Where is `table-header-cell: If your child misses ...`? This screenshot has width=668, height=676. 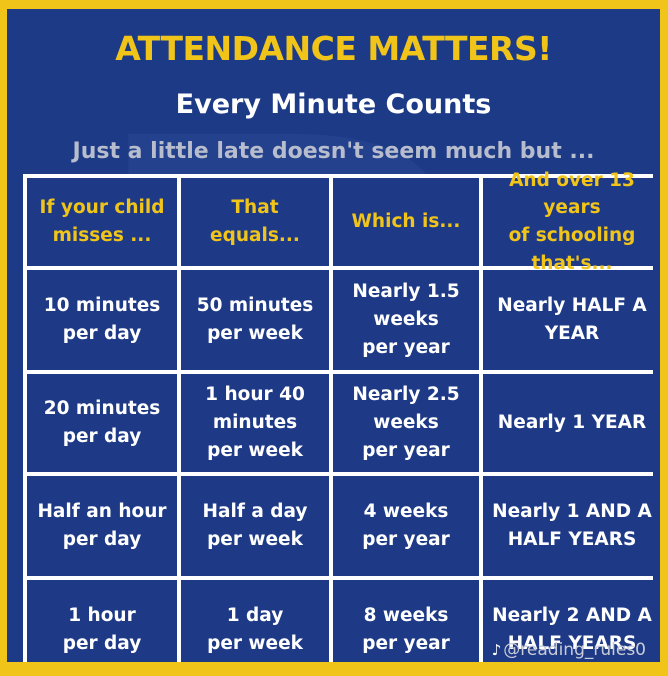 table-header-cell: If your child misses ... is located at coordinates (102, 222).